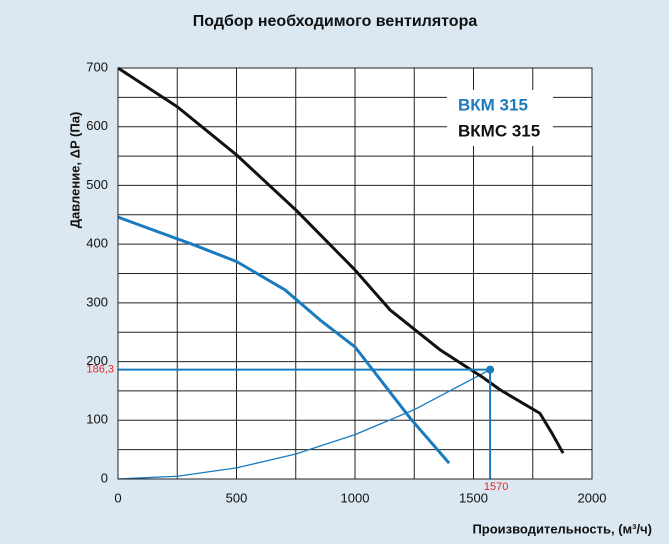 The height and width of the screenshot is (544, 669). Describe the element at coordinates (117, 497) in the screenshot. I see `x-tick-label: 0` at that location.